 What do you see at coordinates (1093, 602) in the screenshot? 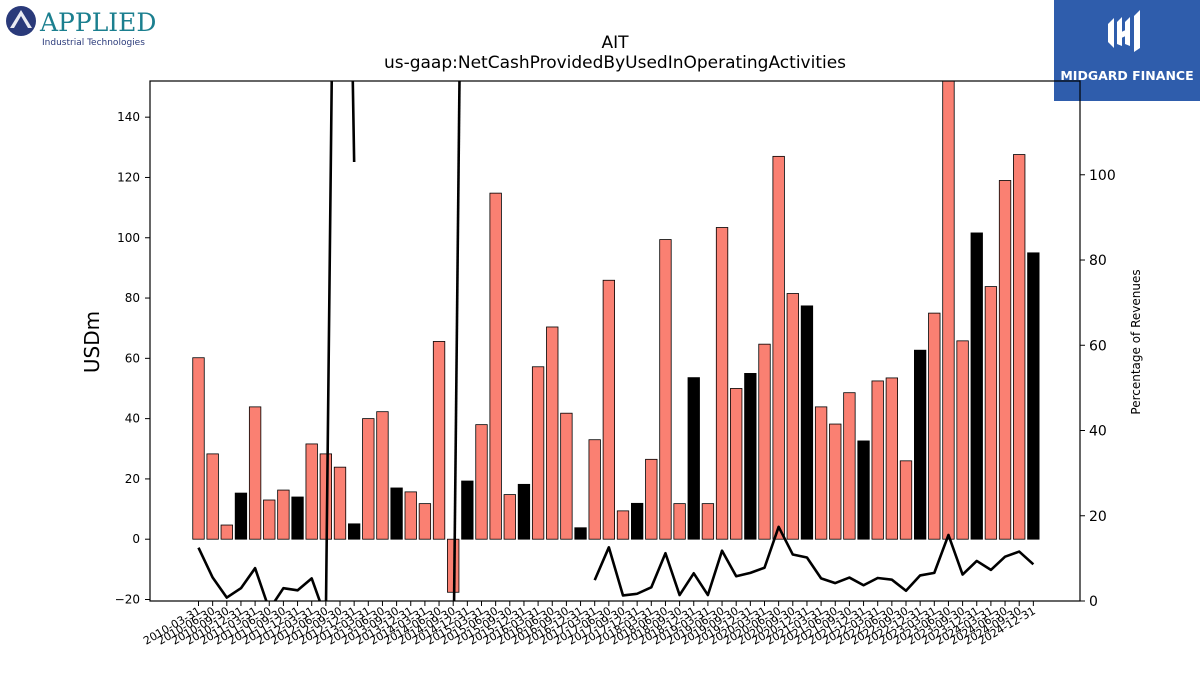
I see `y2-tick-label: 0` at bounding box center [1093, 602].